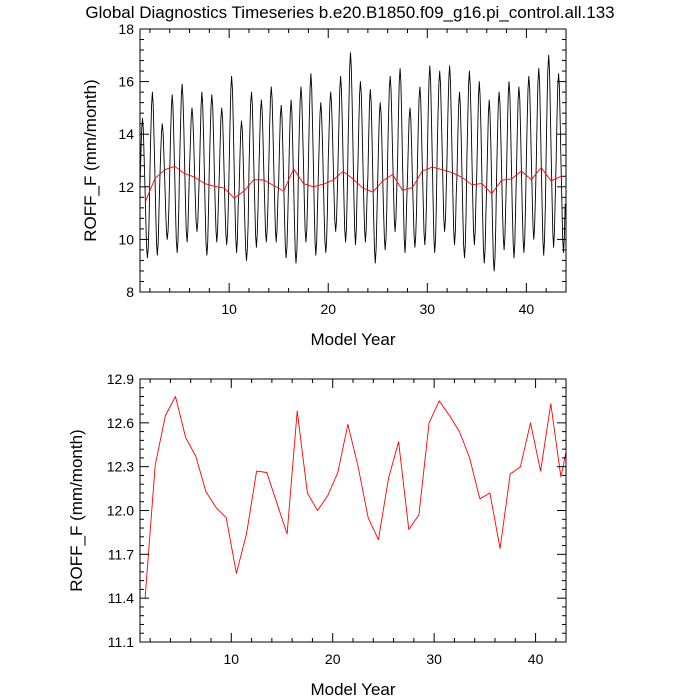 The height and width of the screenshot is (700, 700). I want to click on series-line-annual-mean, so click(353, 184).